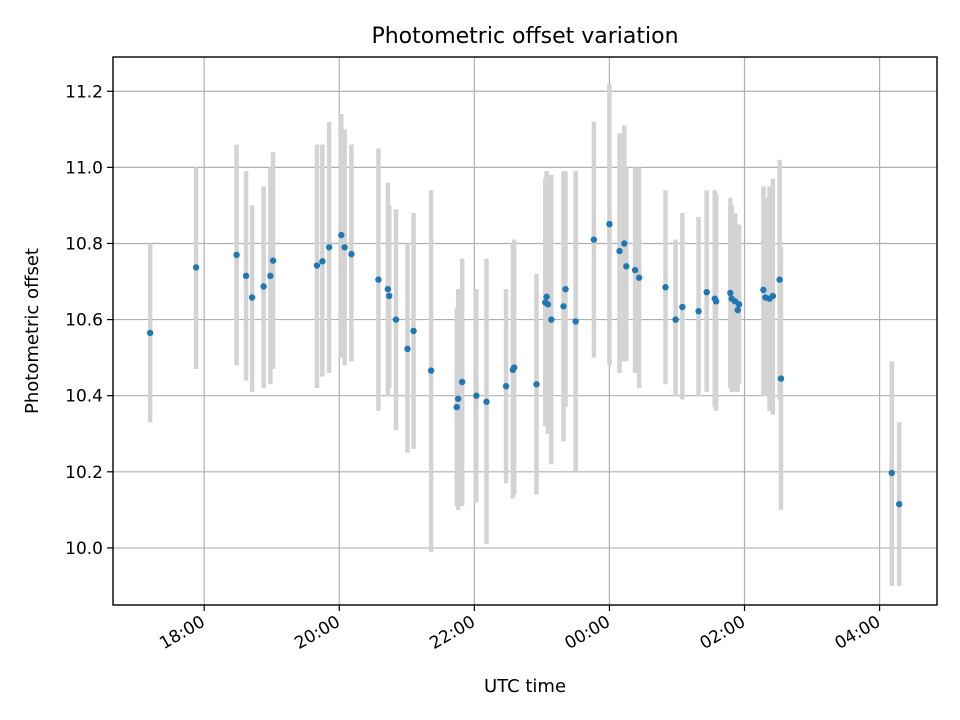 This screenshot has width=960, height=720. What do you see at coordinates (452, 633) in the screenshot?
I see `x-tick-label: 22:00` at bounding box center [452, 633].